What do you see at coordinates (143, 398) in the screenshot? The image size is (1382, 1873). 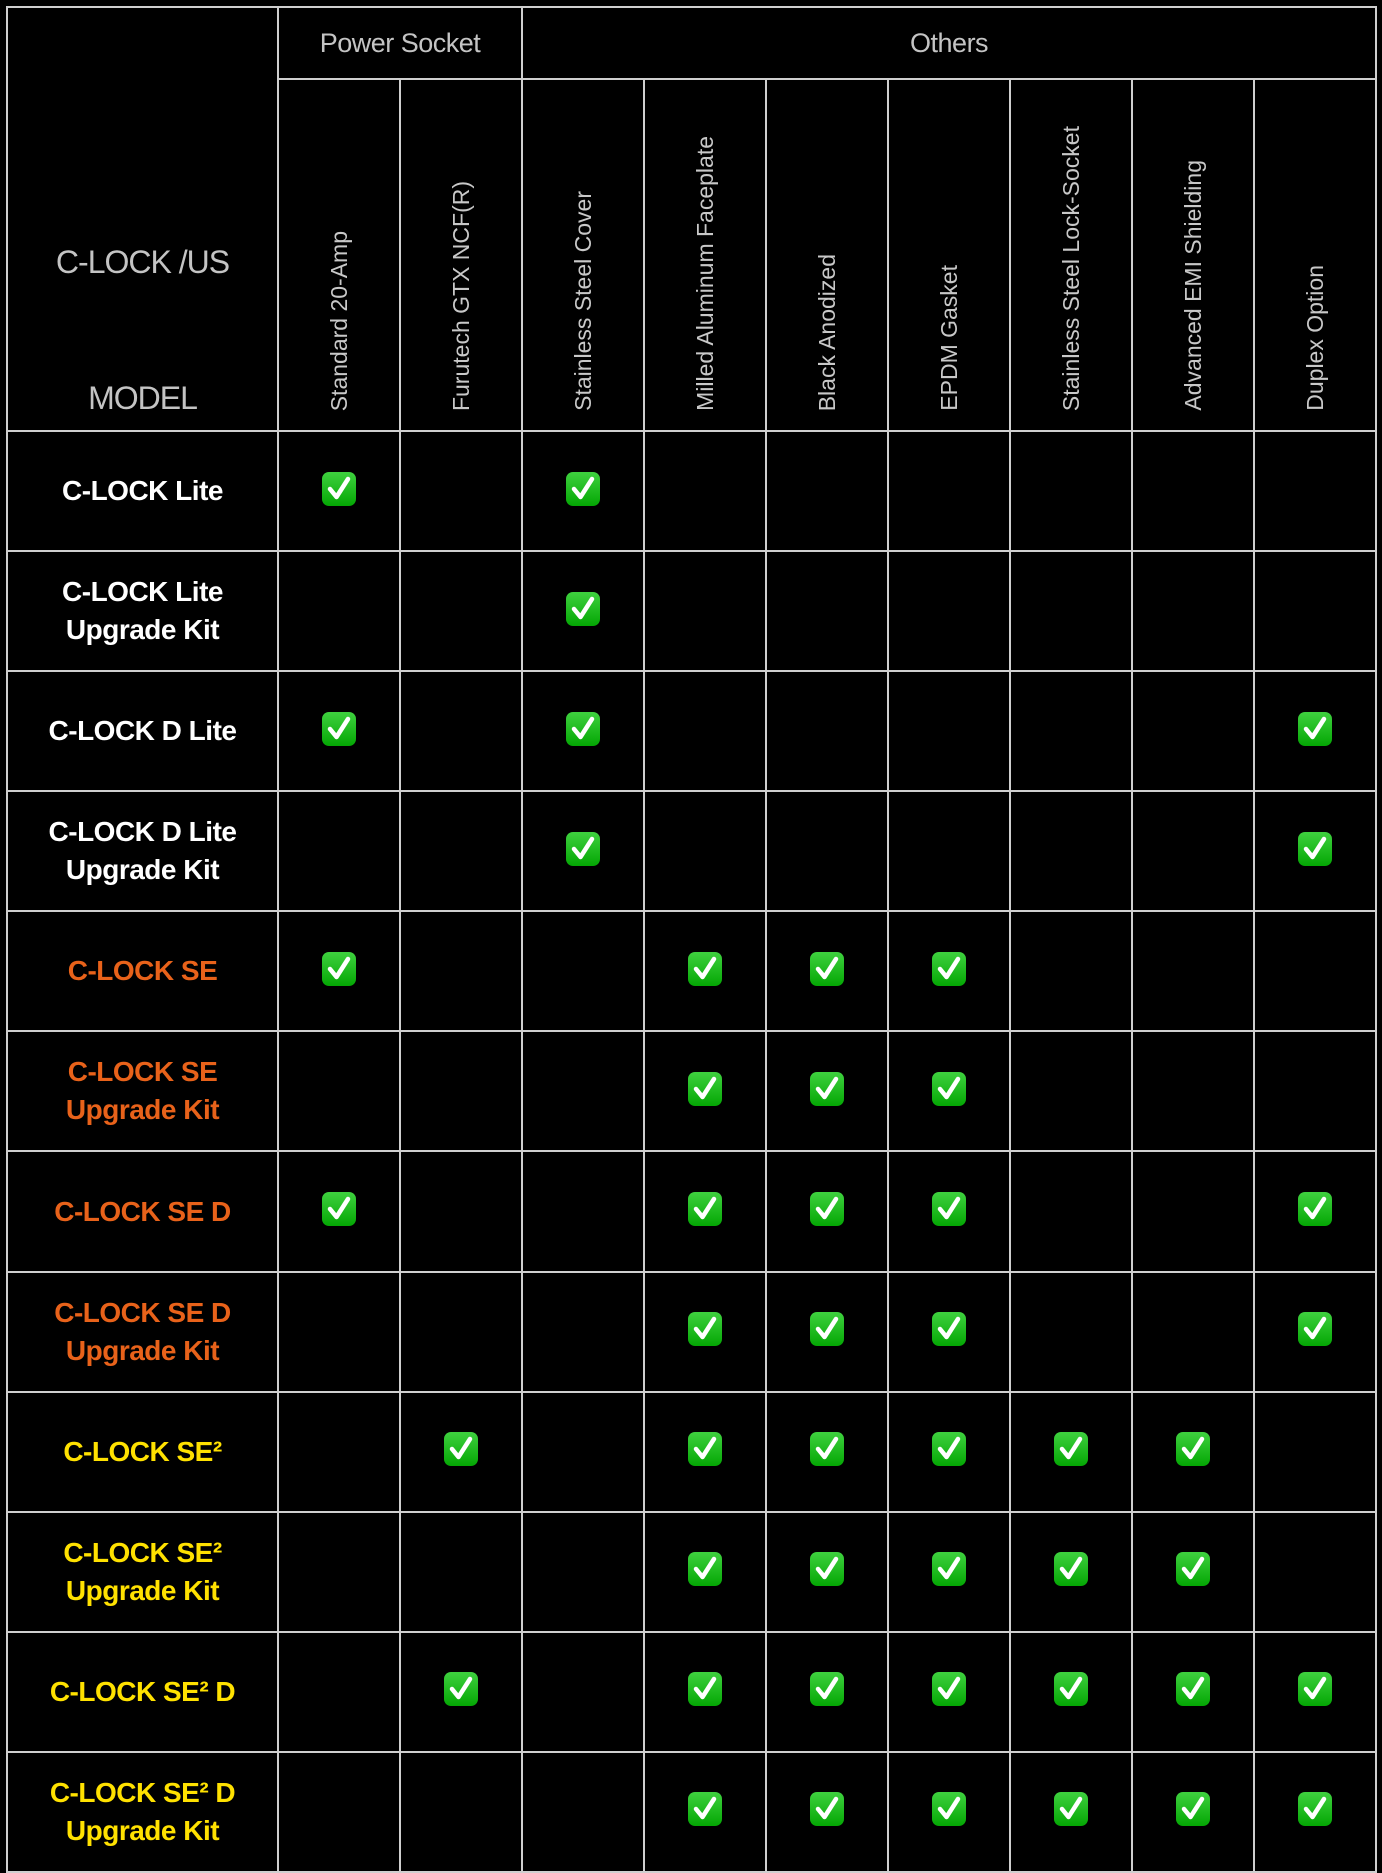 I see `corner-subtitle: MODEL` at bounding box center [143, 398].